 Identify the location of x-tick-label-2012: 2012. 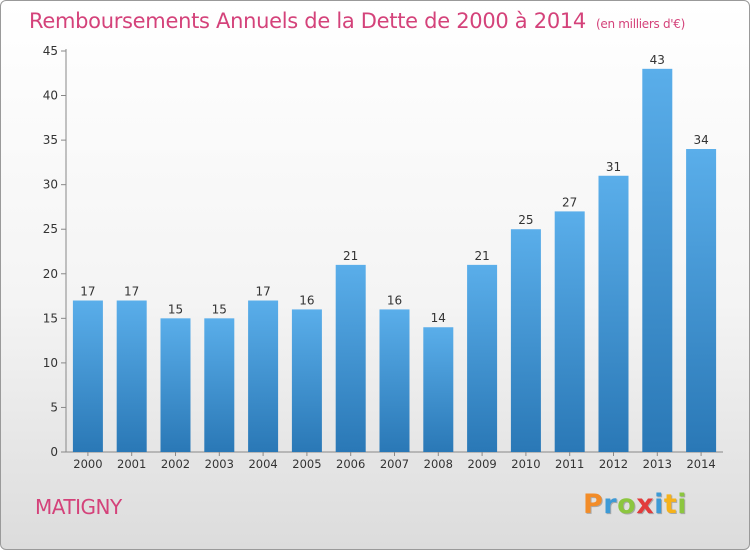
(613, 464).